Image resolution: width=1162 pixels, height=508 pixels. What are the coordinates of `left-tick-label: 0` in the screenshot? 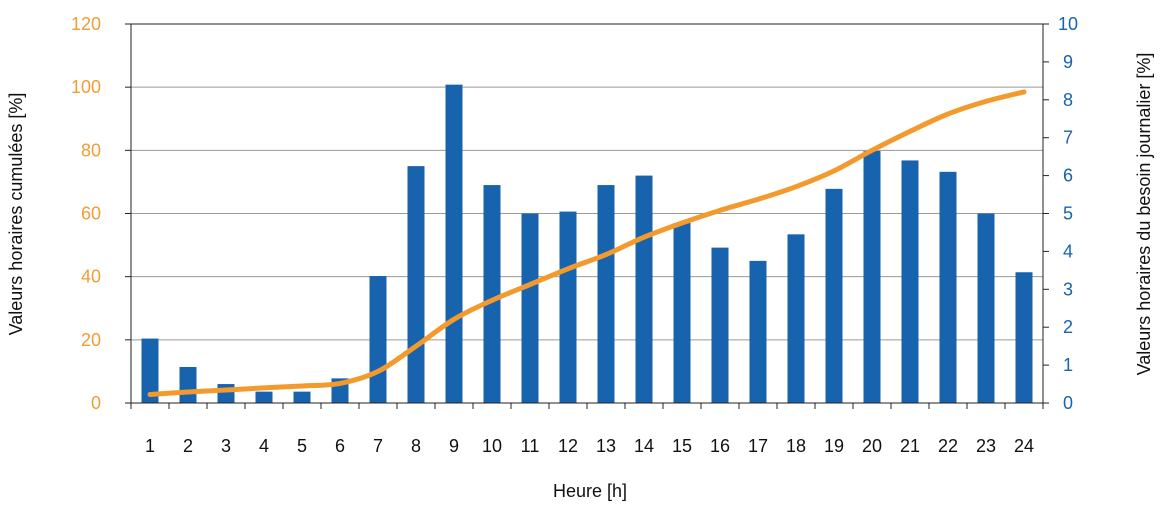 It's located at (96, 403).